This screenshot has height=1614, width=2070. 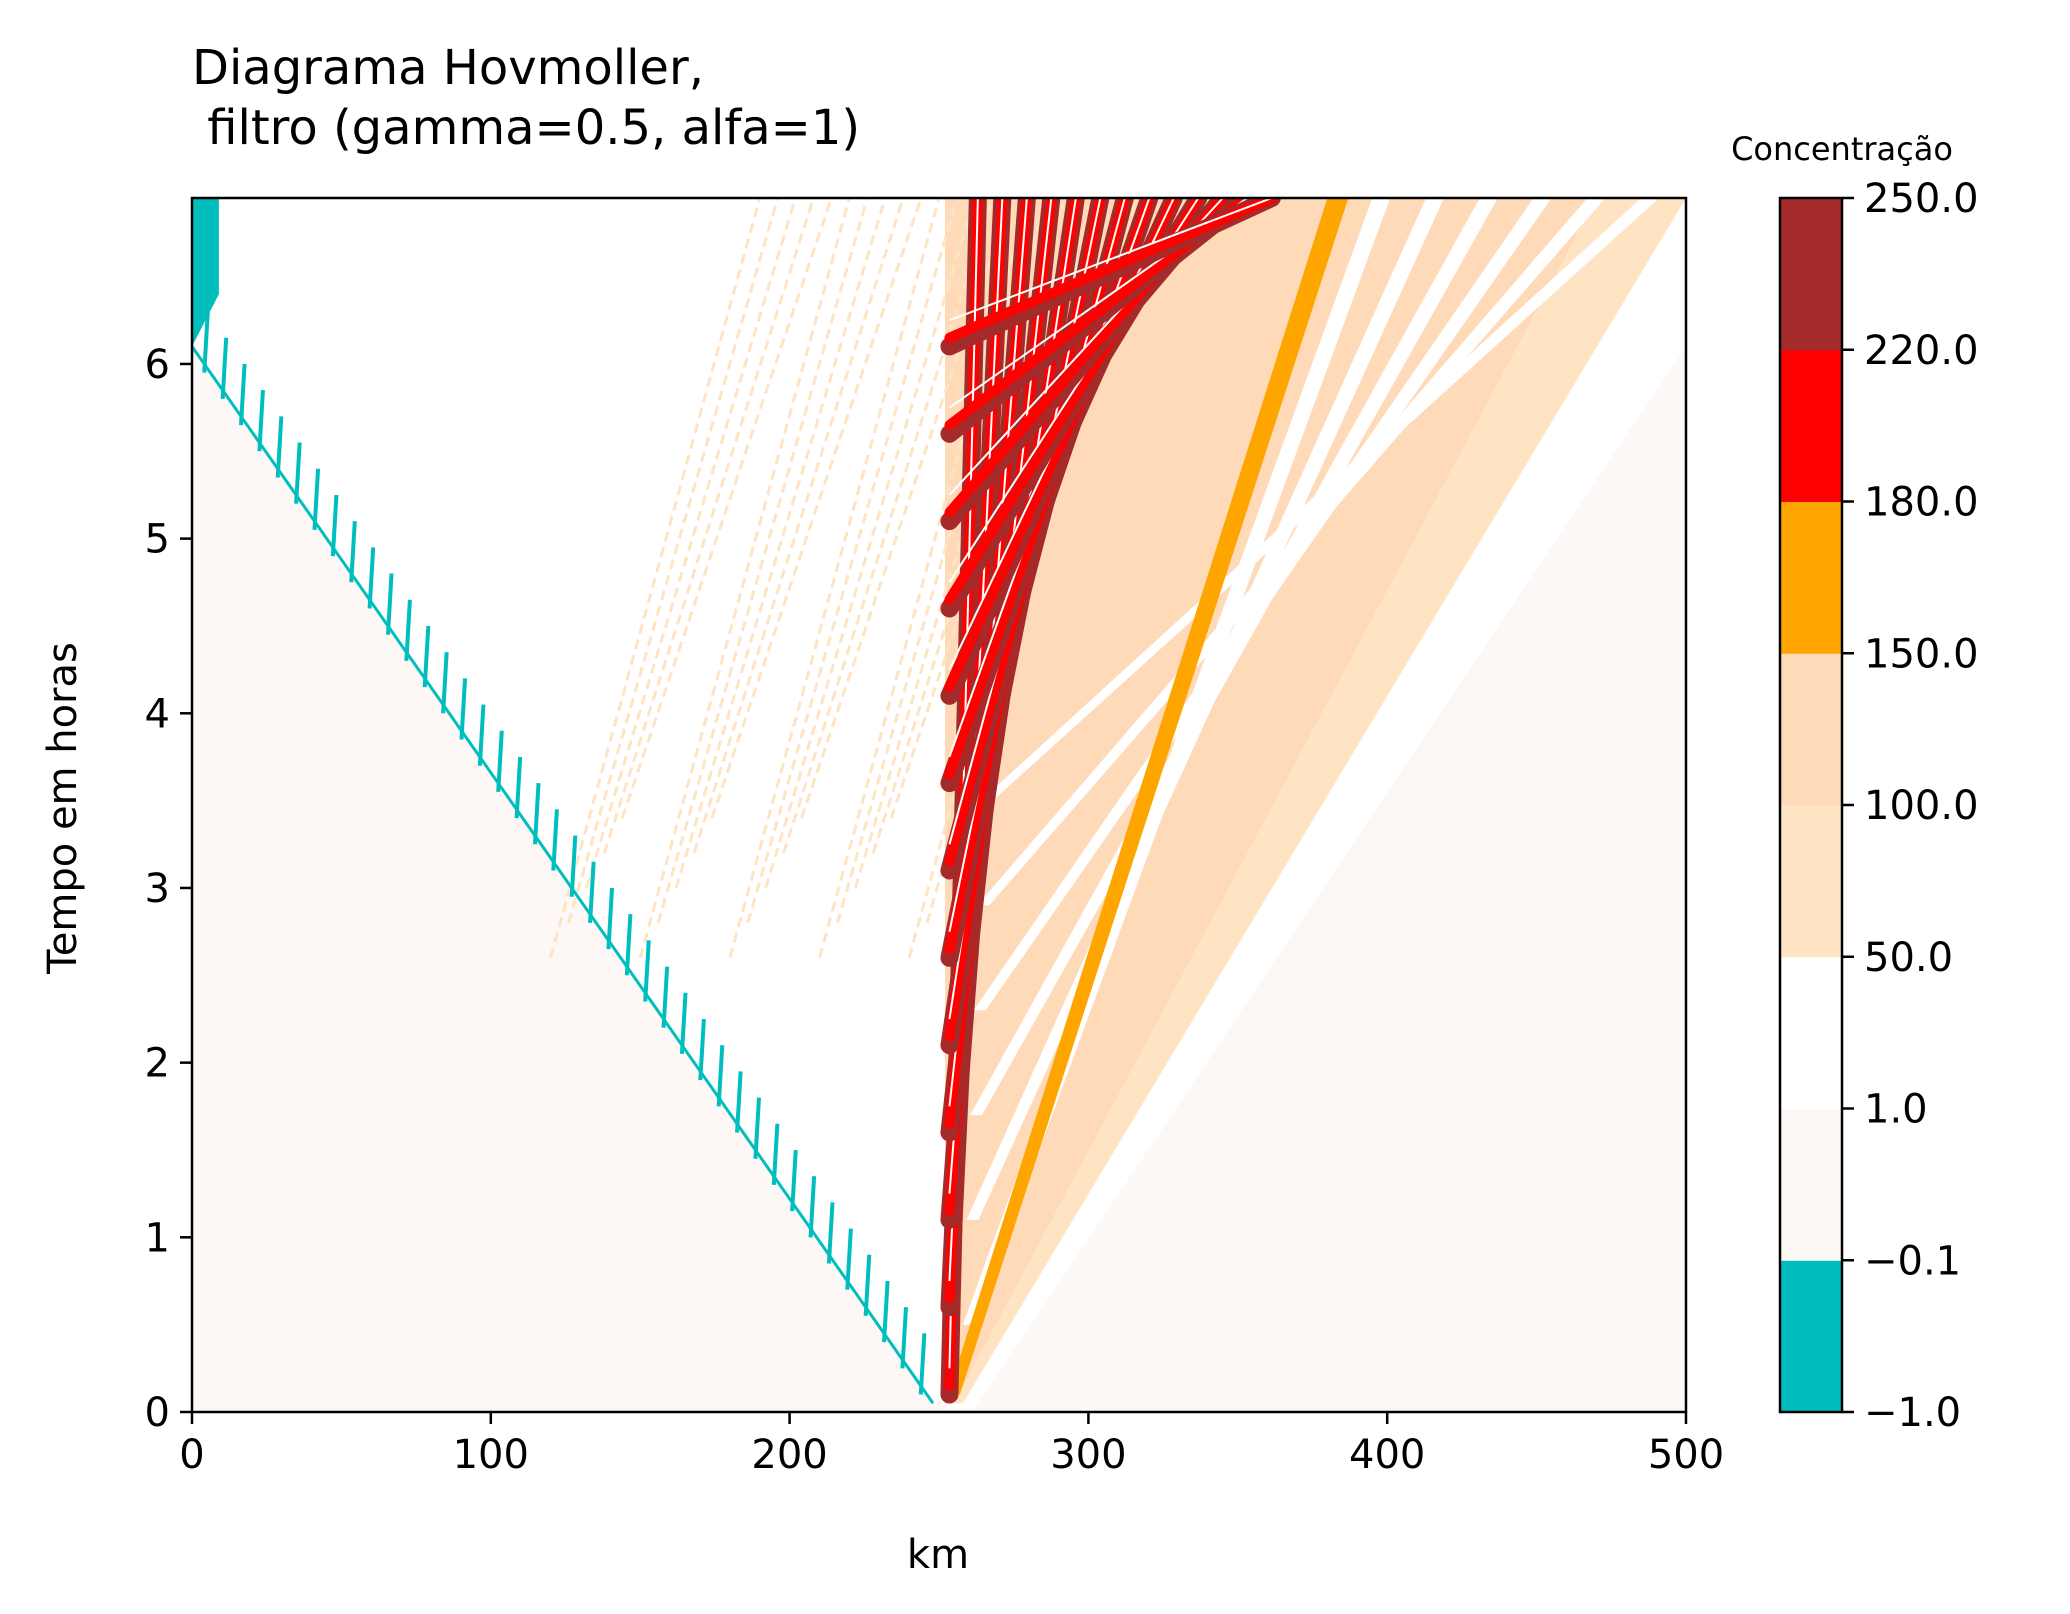 I want to click on orange-band, so click(x=1148, y=796).